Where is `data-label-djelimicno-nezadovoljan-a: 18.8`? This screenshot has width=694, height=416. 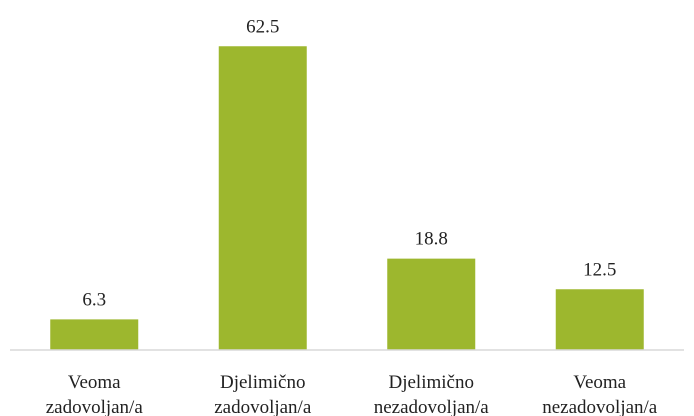 data-label-djelimicno-nezadovoljan-a: 18.8 is located at coordinates (431, 239).